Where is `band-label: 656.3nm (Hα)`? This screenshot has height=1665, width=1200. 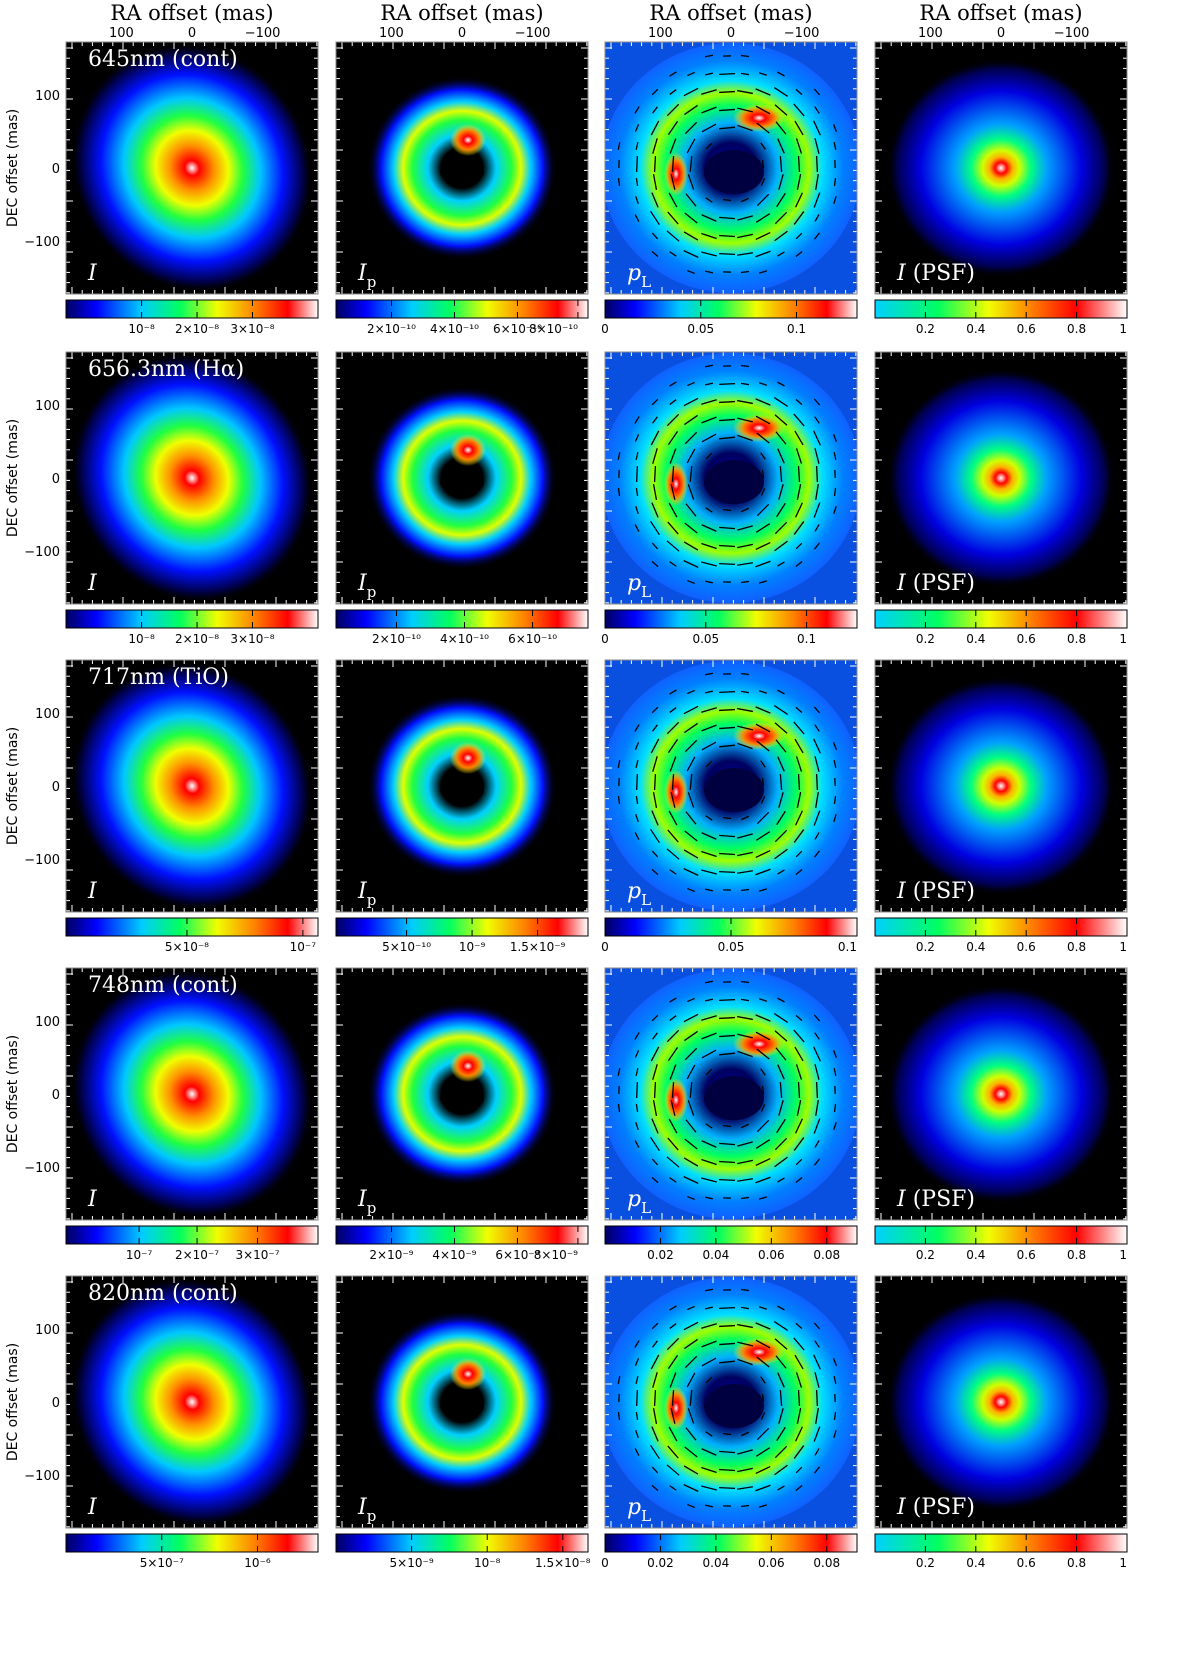
band-label: 656.3nm (Hα) is located at coordinates (166, 369).